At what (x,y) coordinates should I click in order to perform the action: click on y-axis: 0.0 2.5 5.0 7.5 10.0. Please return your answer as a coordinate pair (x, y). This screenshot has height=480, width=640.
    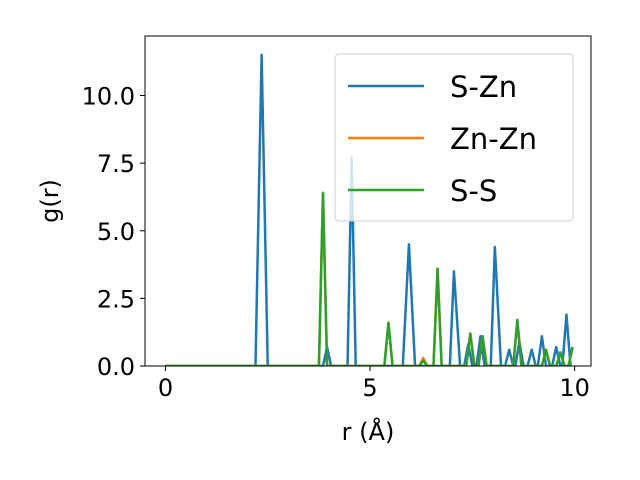
    Looking at the image, I should click on (113, 232).